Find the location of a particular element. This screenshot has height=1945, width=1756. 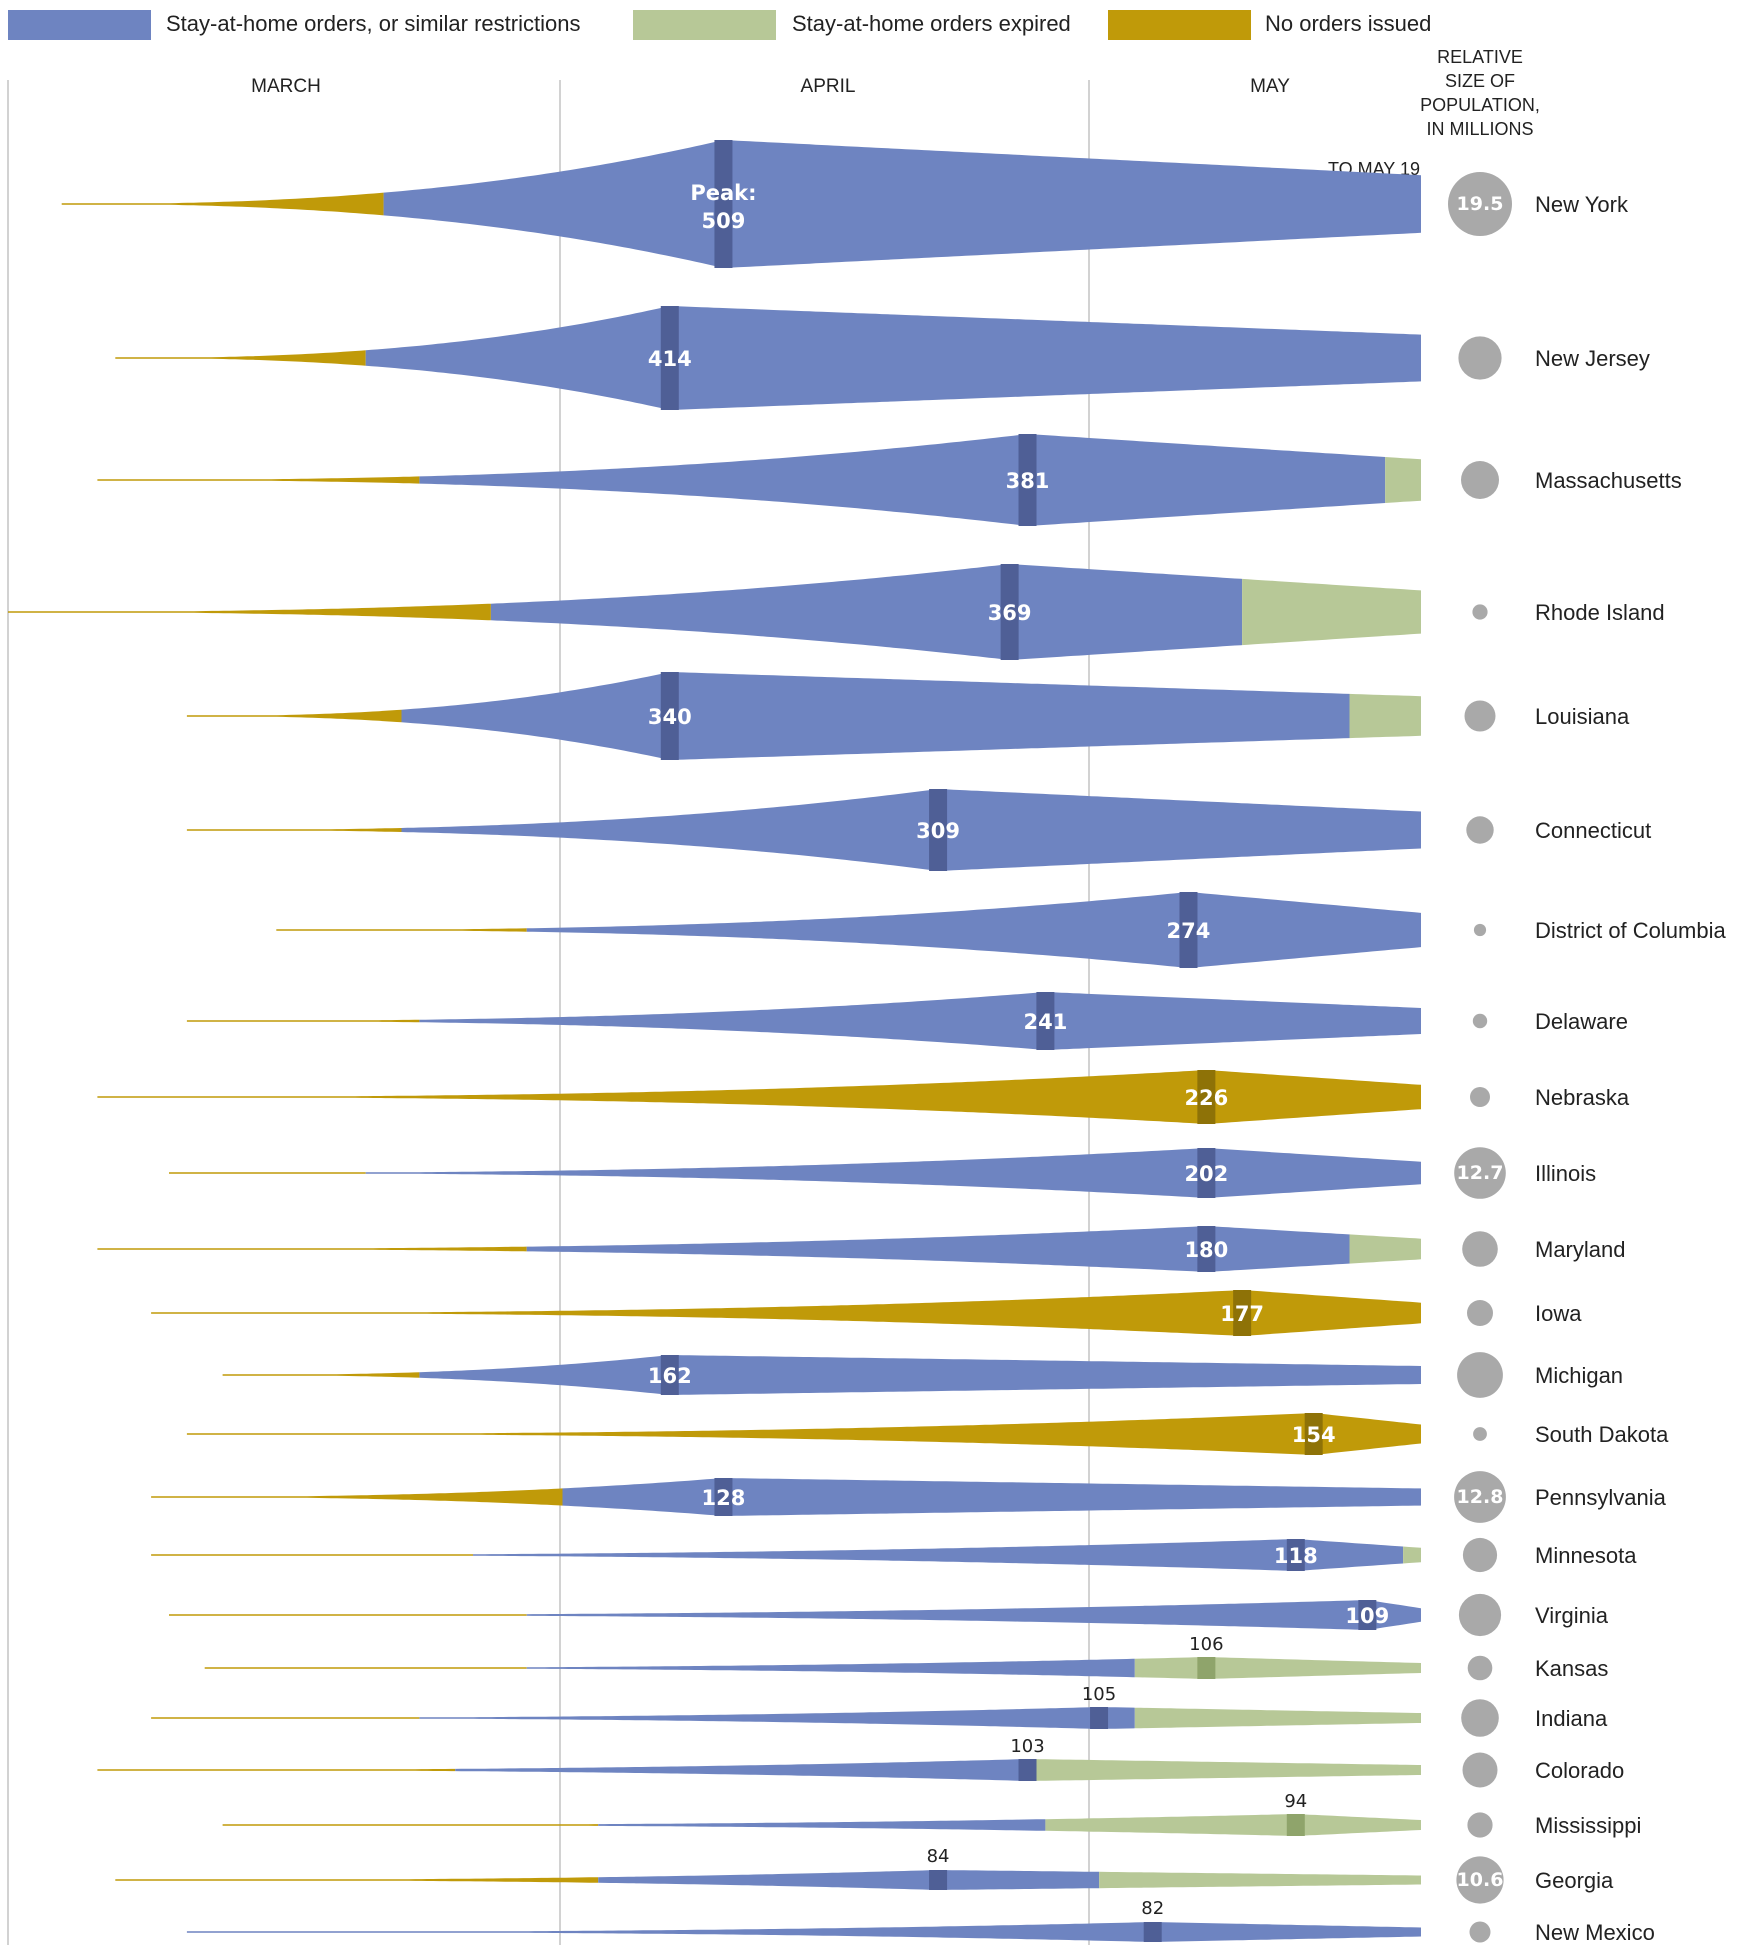

population-header-line-2: SIZE OF is located at coordinates (1480, 81).